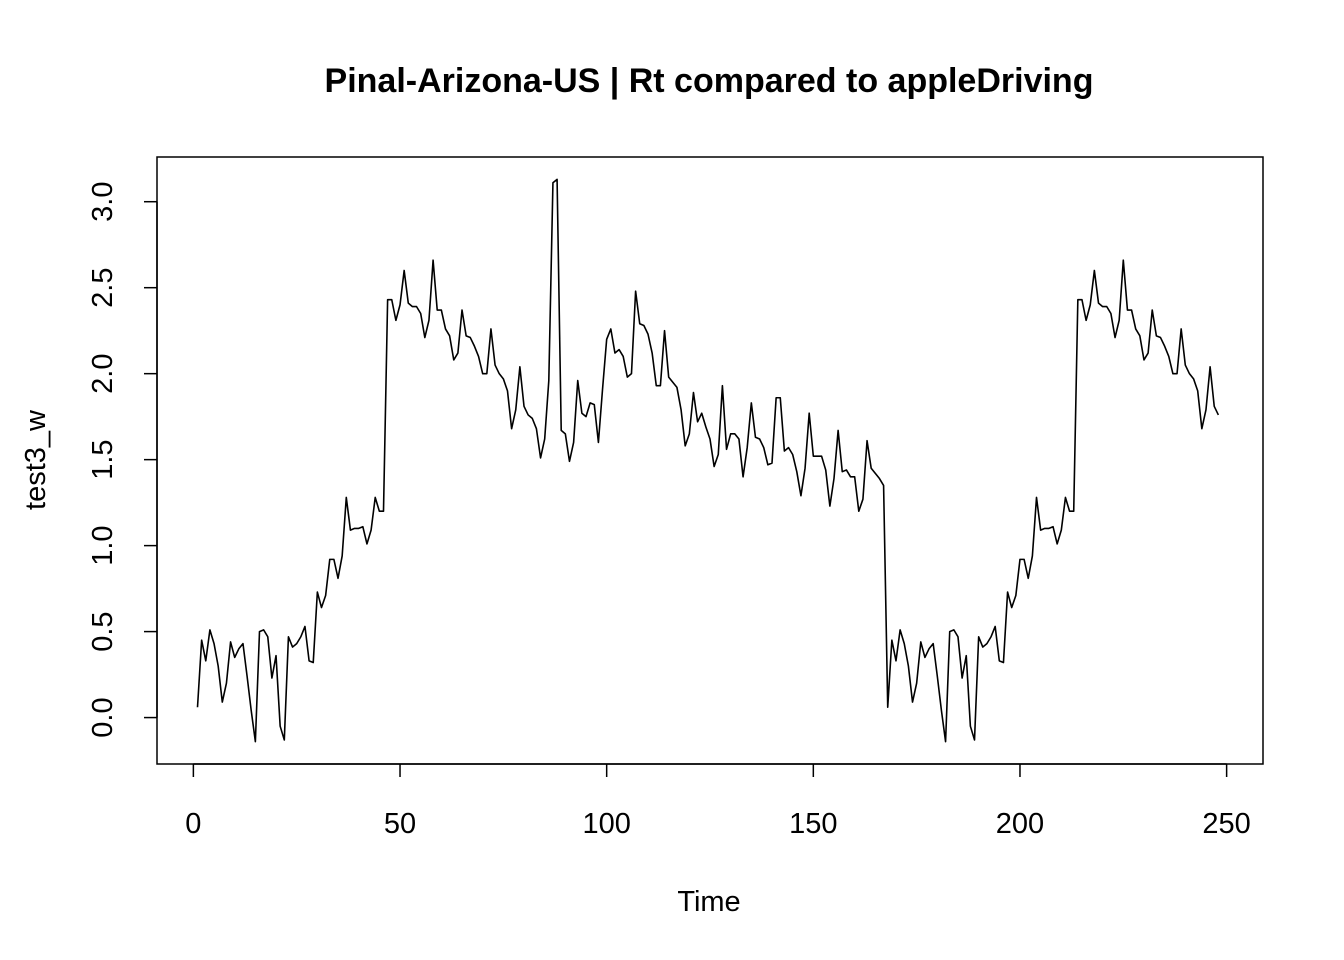 Image resolution: width=1344 pixels, height=960 pixels. What do you see at coordinates (193, 824) in the screenshot?
I see `x-tick-label: 0` at bounding box center [193, 824].